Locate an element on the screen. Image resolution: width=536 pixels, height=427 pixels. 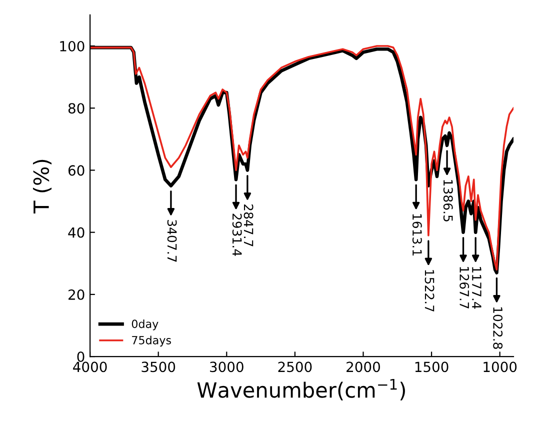
annotation: 2847.7 is located at coordinates (249, 225).